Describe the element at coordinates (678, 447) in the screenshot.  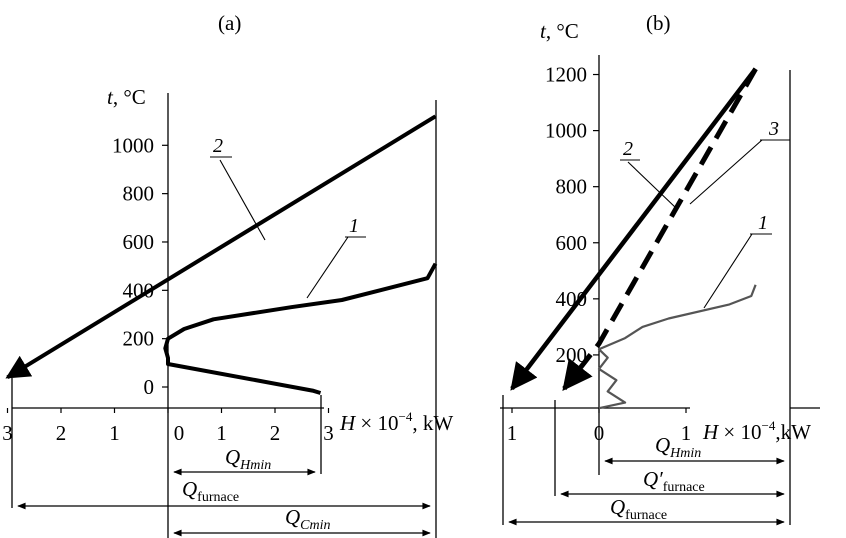
I see `panel-b-span-hmin-label: QHmin` at that location.